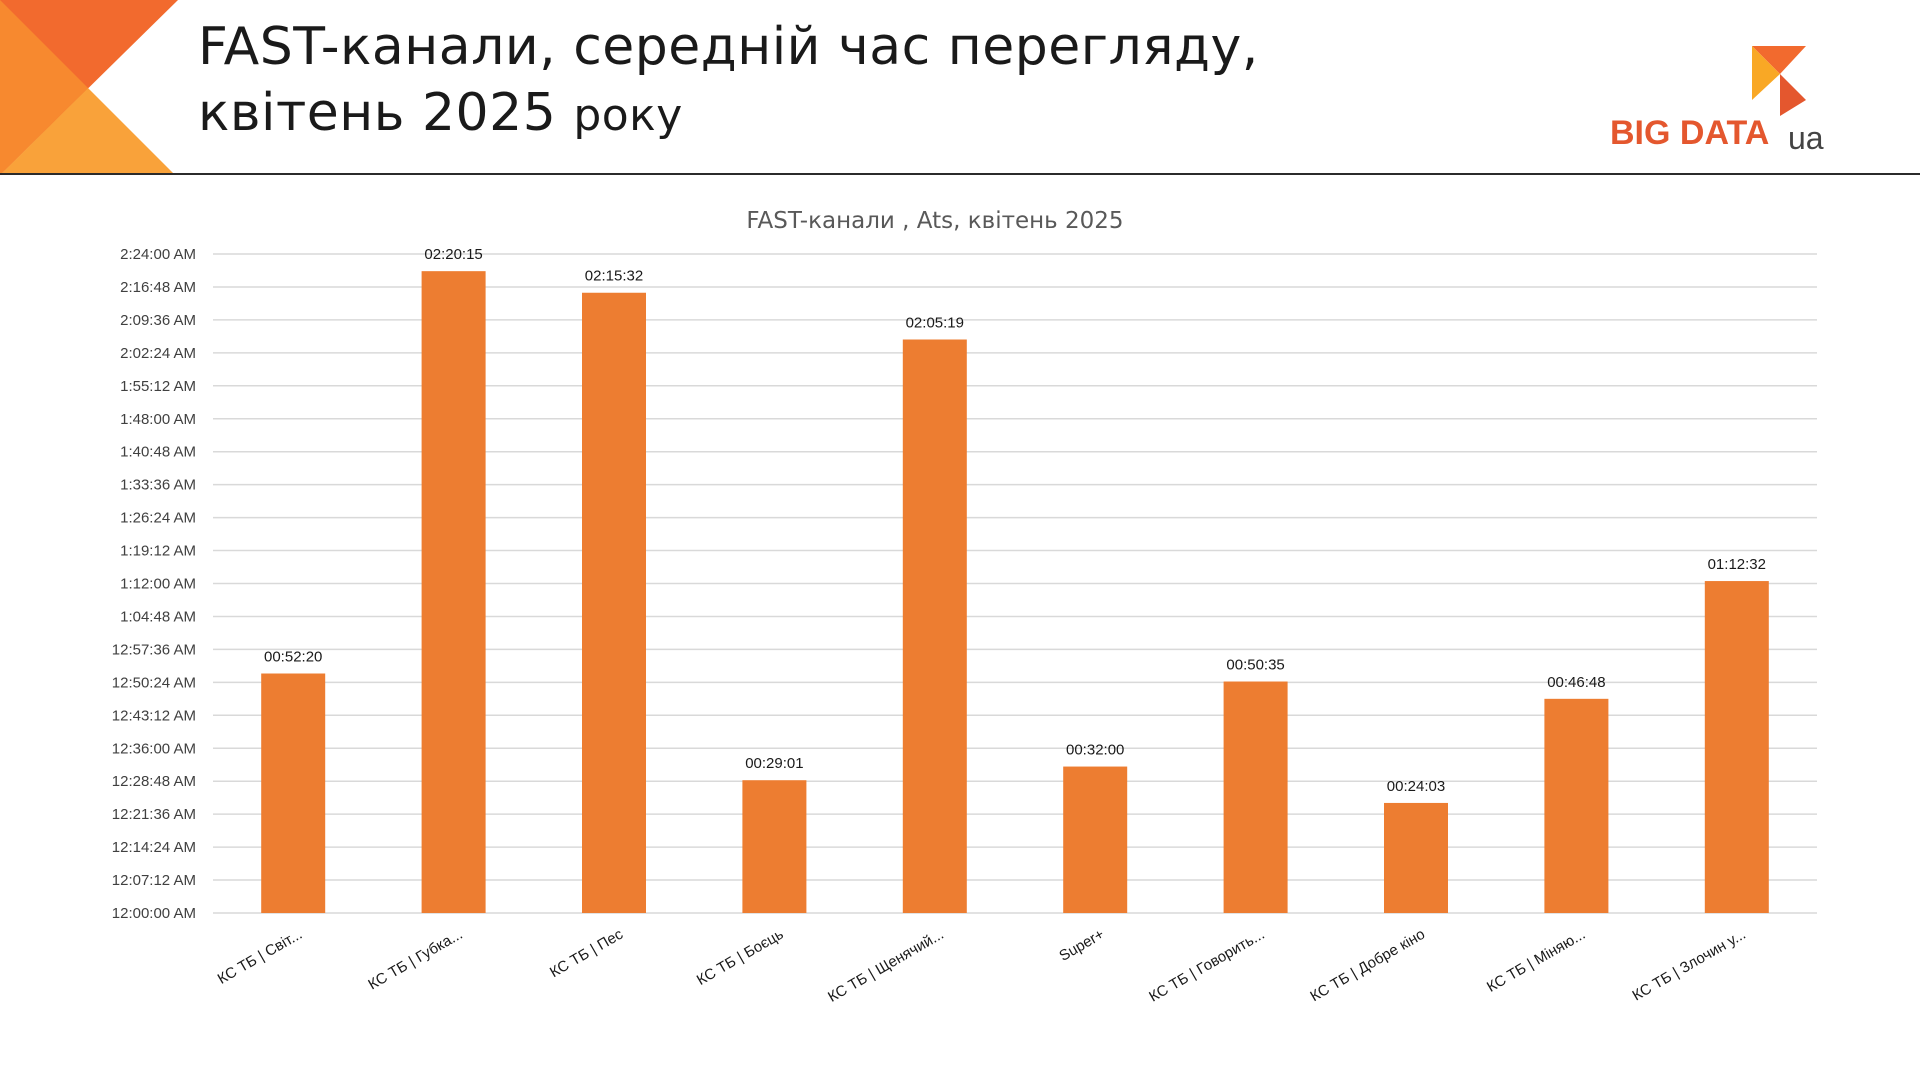 This screenshot has width=1920, height=1080. What do you see at coordinates (154, 715) in the screenshot?
I see `y-tick-label: 12:43:12 AM` at bounding box center [154, 715].